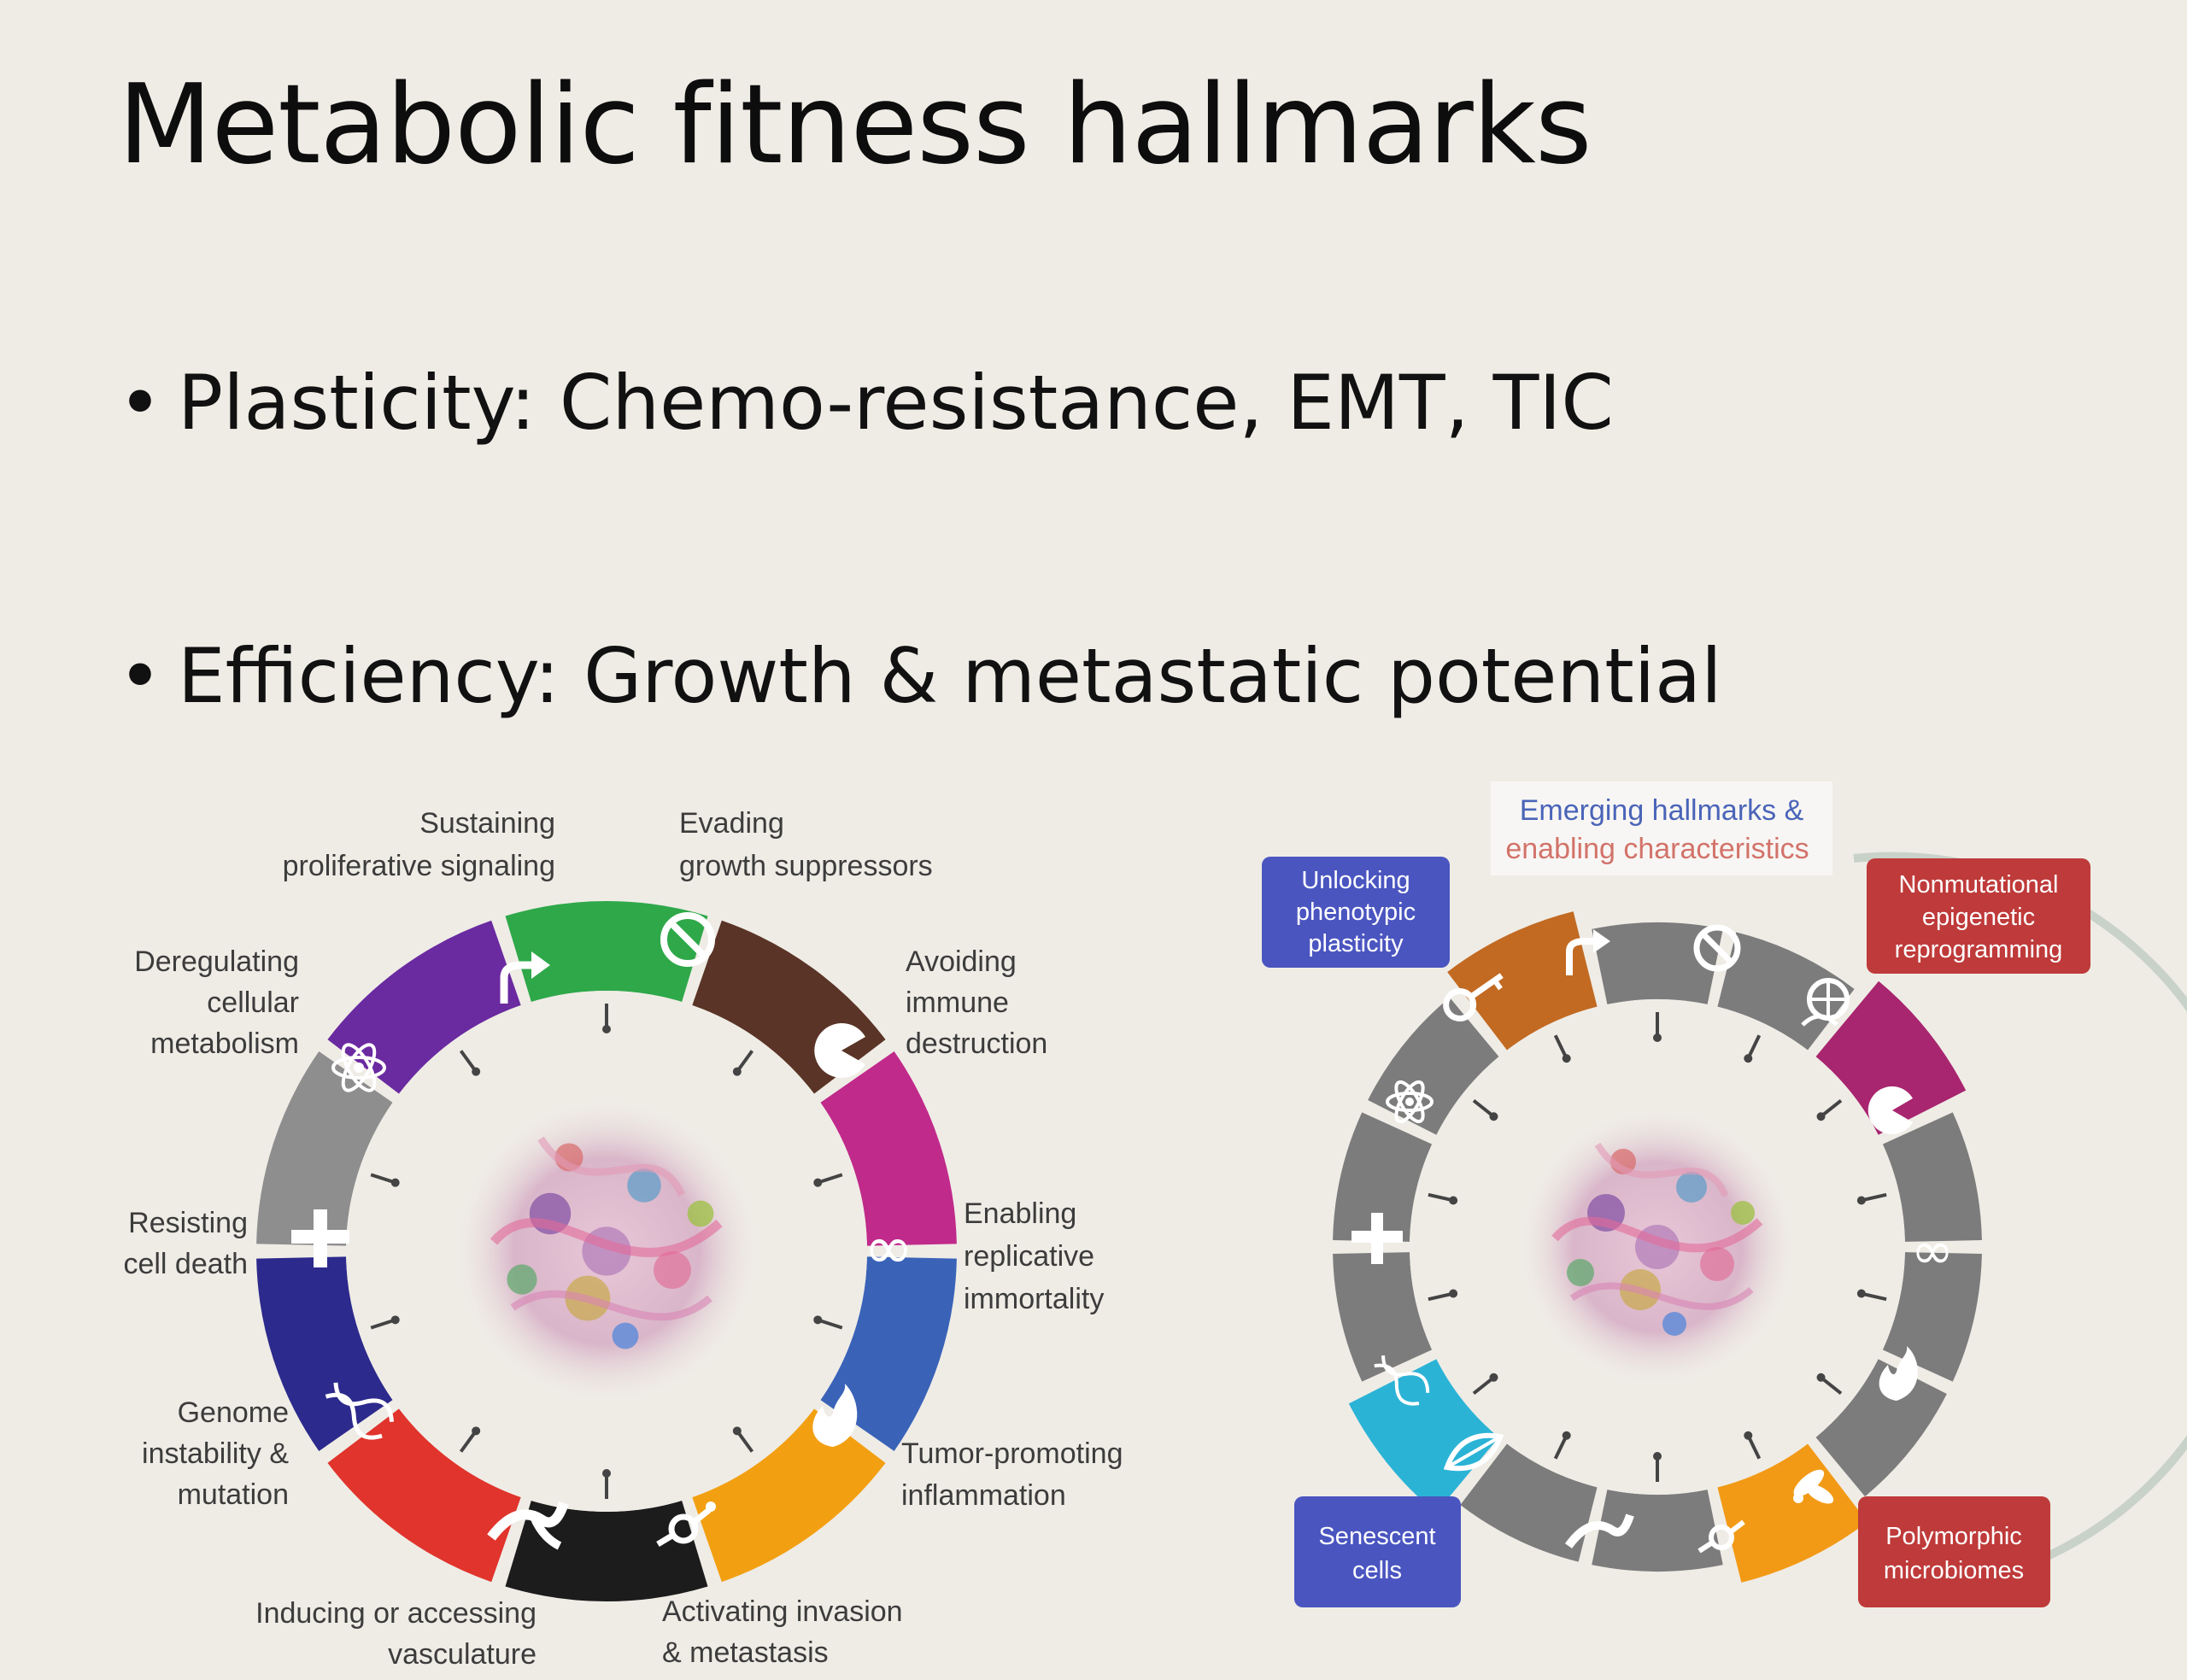 The height and width of the screenshot is (1680, 2187). Describe the element at coordinates (606, 1551) in the screenshot. I see `invasion-icon-segment` at that location.